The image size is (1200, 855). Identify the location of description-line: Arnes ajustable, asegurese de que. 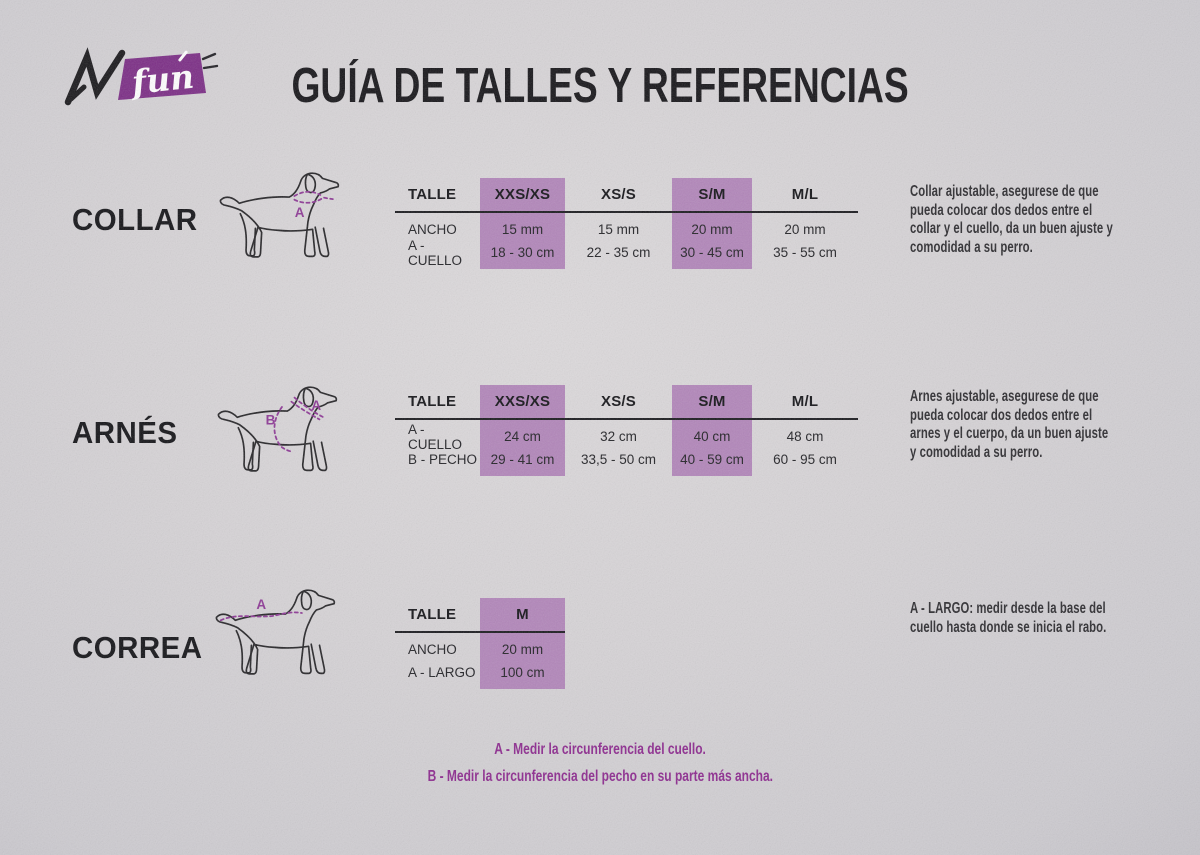
(1004, 396).